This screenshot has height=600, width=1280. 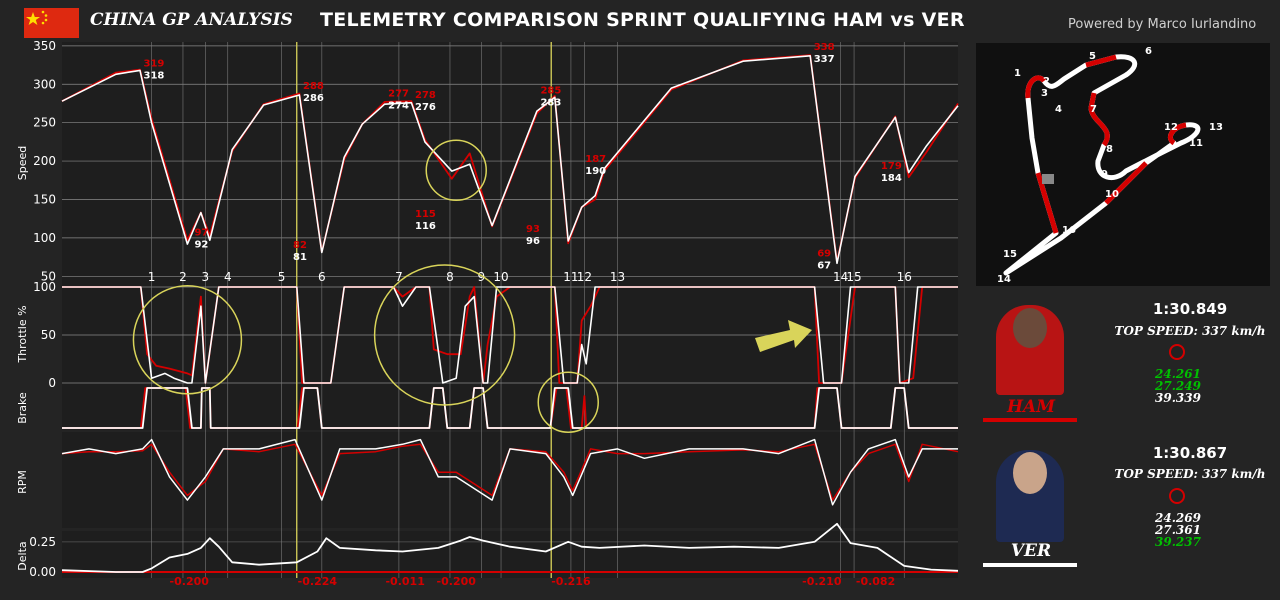 I want to click on arrow-annotation-icon, so click(x=783, y=336).